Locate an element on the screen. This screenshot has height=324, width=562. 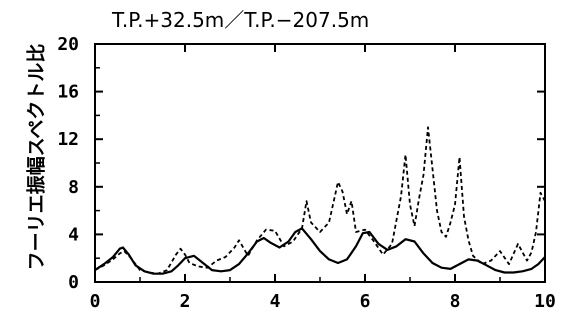
y-tick-label: 0 is located at coordinates (73, 282).